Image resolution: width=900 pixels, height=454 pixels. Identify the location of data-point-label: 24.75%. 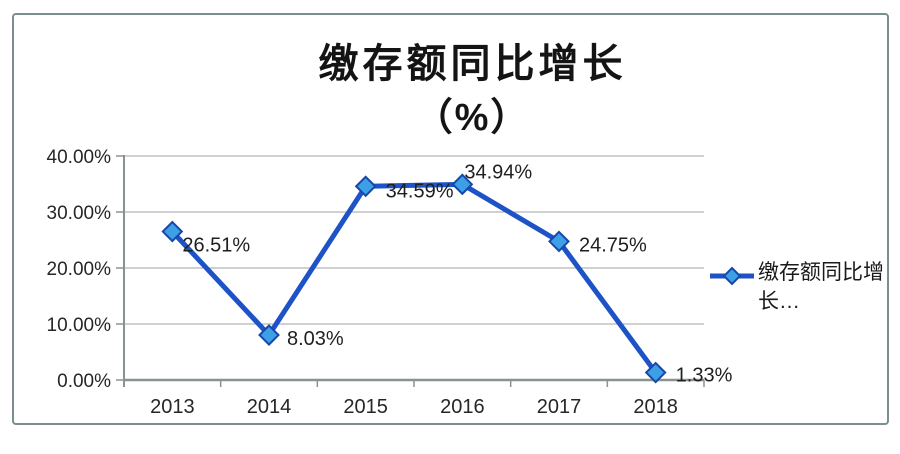
(613, 245).